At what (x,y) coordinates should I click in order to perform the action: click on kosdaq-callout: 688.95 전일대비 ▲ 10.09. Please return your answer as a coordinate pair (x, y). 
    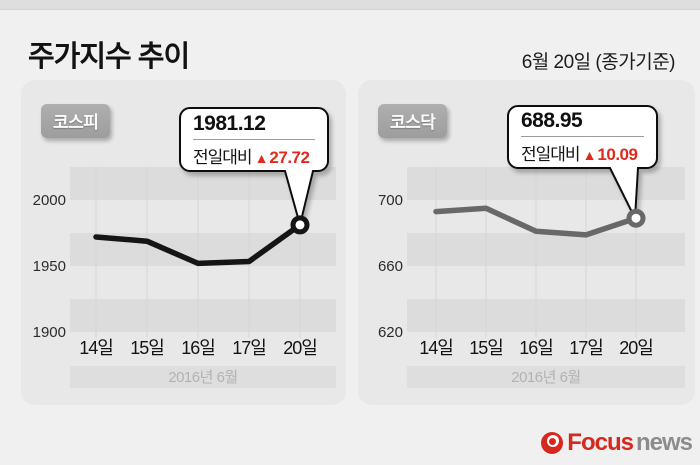
    Looking at the image, I should click on (582, 137).